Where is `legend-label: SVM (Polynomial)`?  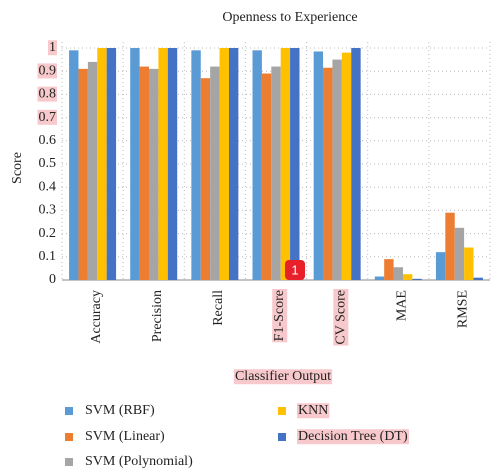
legend-label: SVM (Polynomial) is located at coordinates (139, 461).